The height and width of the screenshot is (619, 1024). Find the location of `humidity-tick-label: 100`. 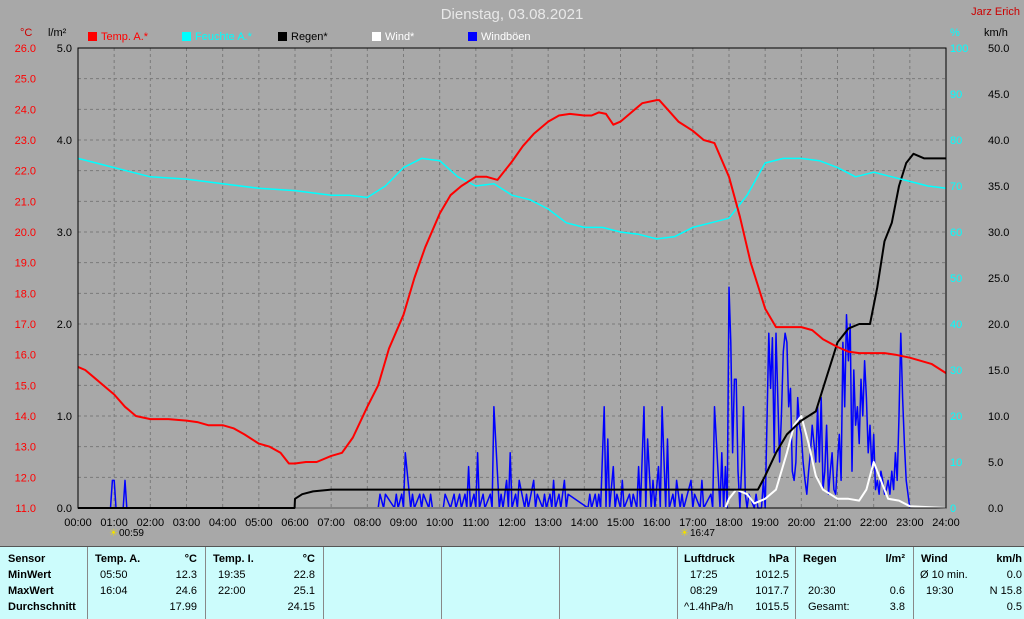

humidity-tick-label: 100 is located at coordinates (959, 49).